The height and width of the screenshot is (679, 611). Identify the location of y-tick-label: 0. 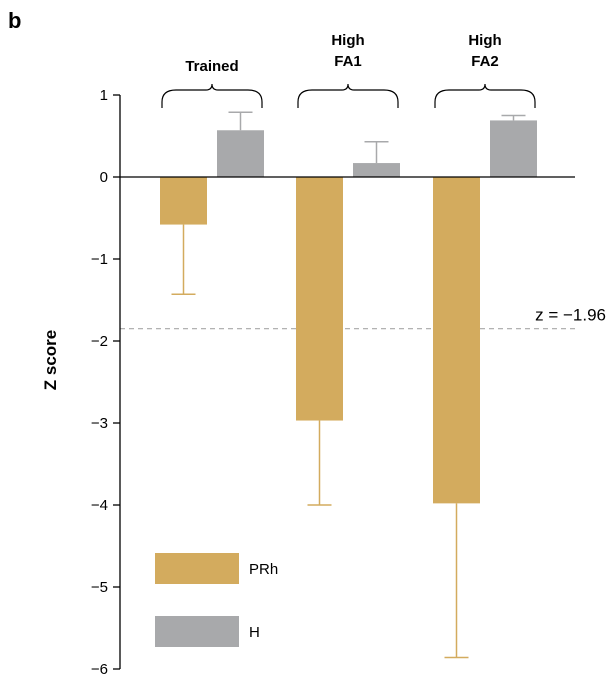
(104, 177).